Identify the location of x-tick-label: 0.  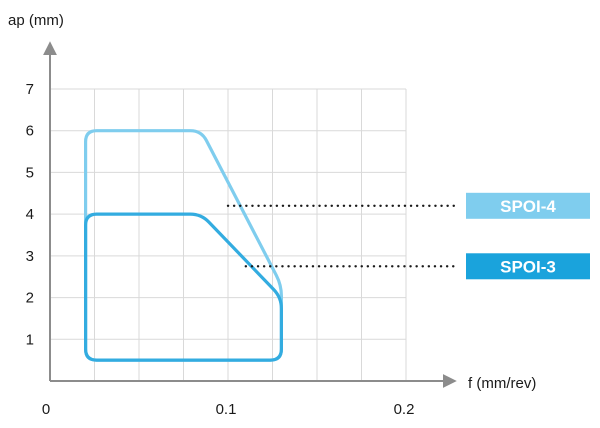
(46, 409).